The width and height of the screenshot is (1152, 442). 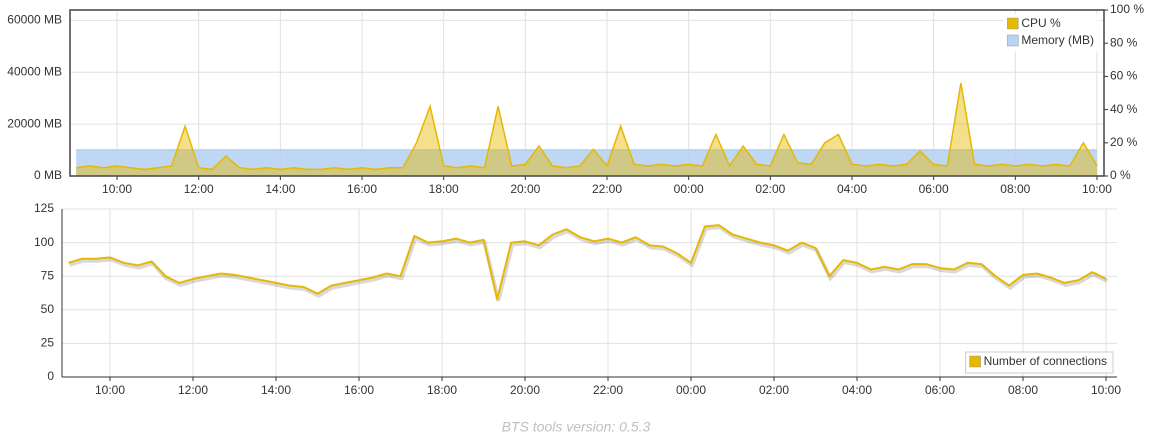 What do you see at coordinates (576, 427) in the screenshot?
I see `footer-version: BTS tools version: 0.5.3` at bounding box center [576, 427].